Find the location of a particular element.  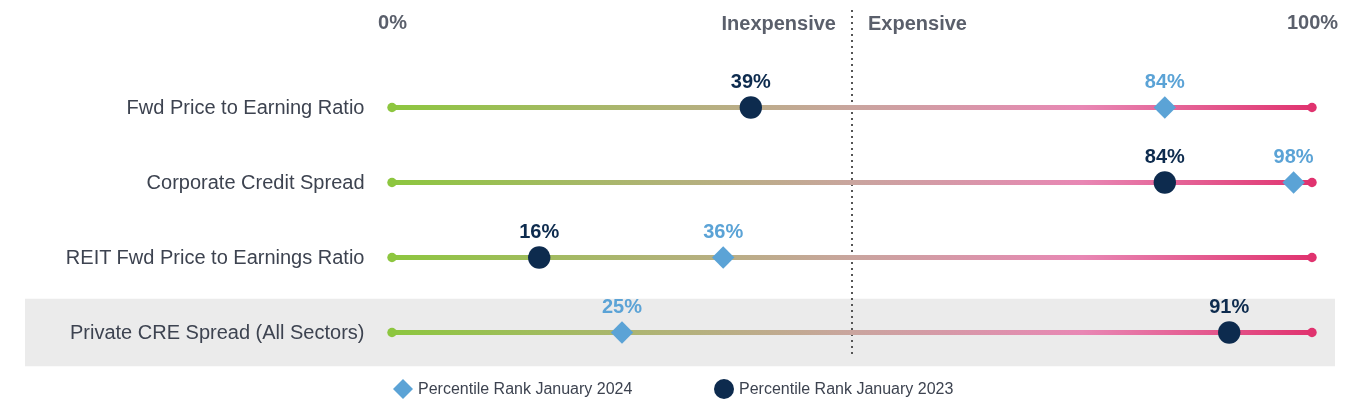

y-tick-label: Private CRE Spread (All Sectors) is located at coordinates (217, 331).